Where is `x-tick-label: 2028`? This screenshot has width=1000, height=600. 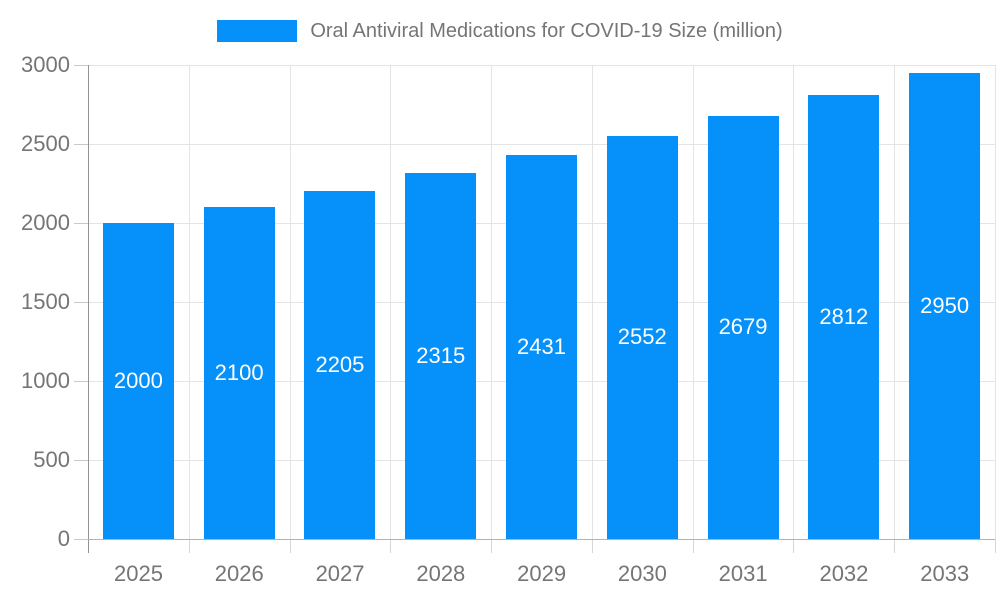
x-tick-label: 2028 is located at coordinates (441, 573).